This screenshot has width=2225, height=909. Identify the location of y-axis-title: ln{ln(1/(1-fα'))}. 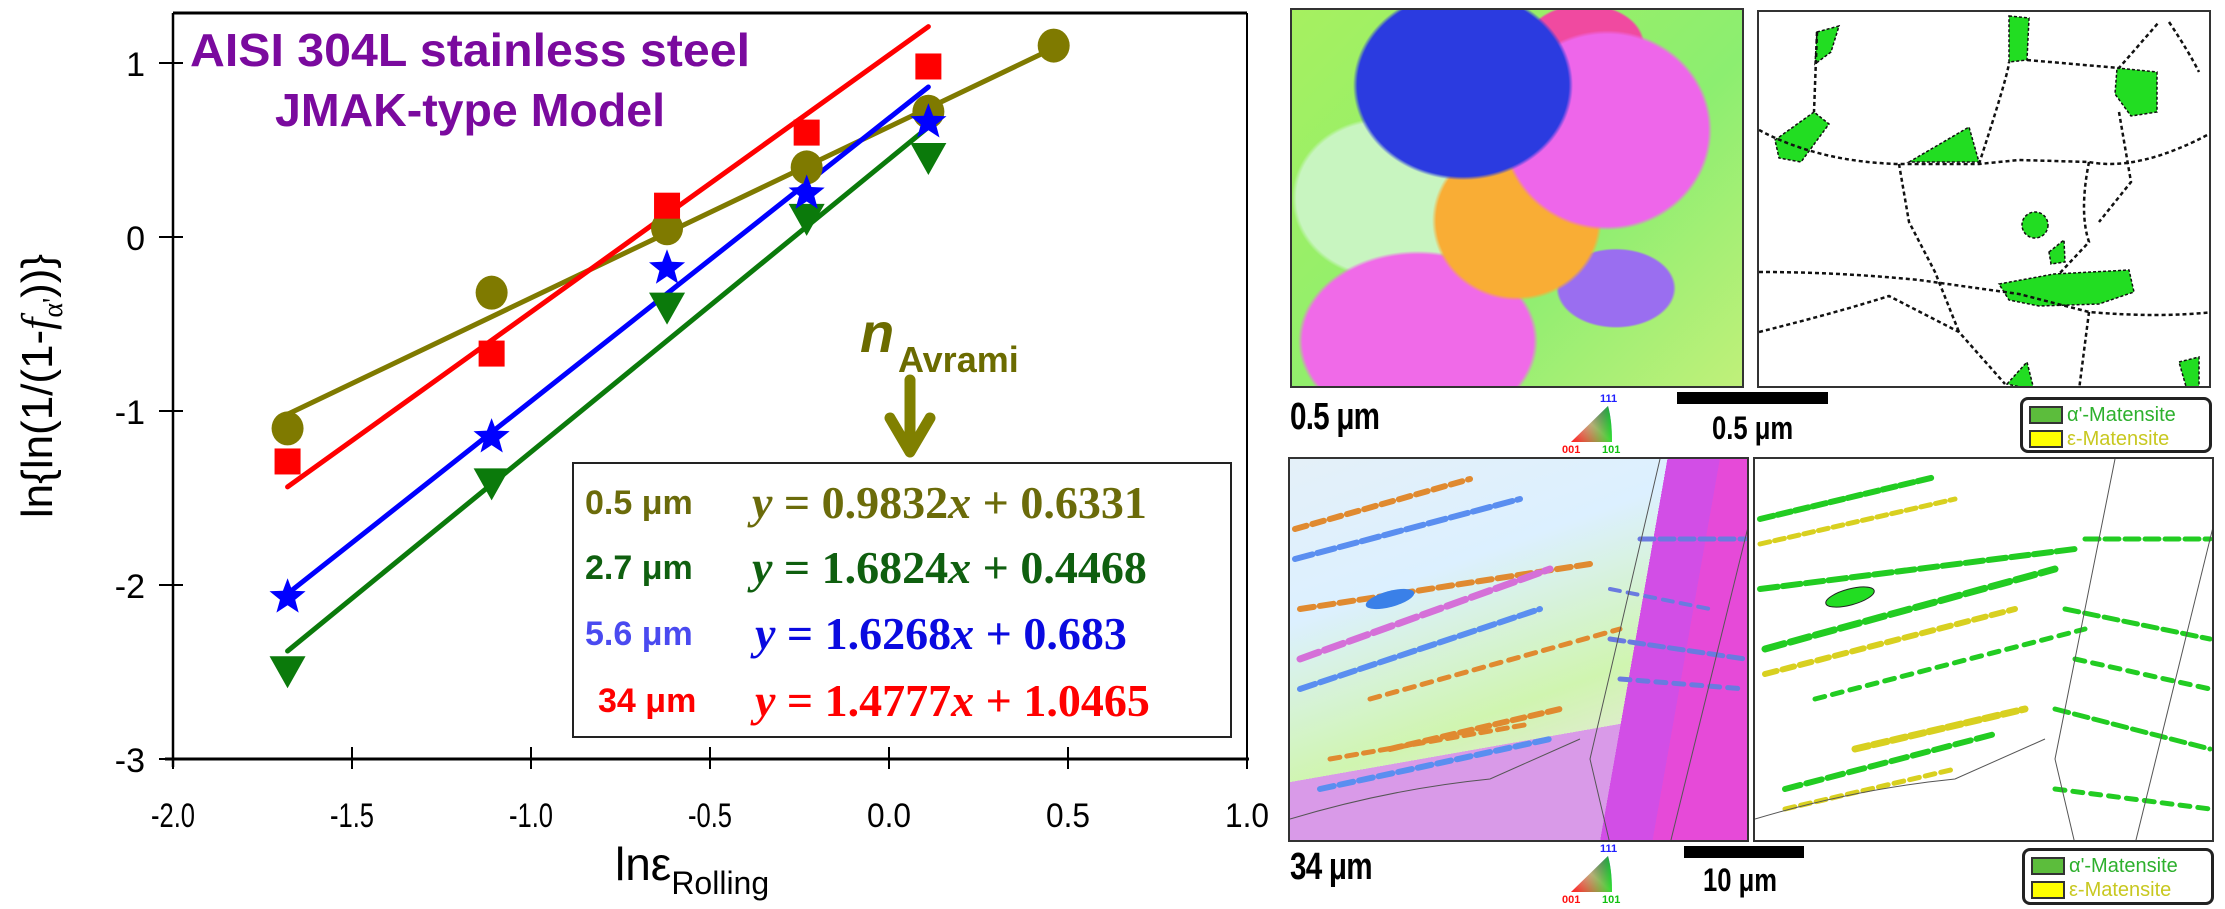
(41, 386).